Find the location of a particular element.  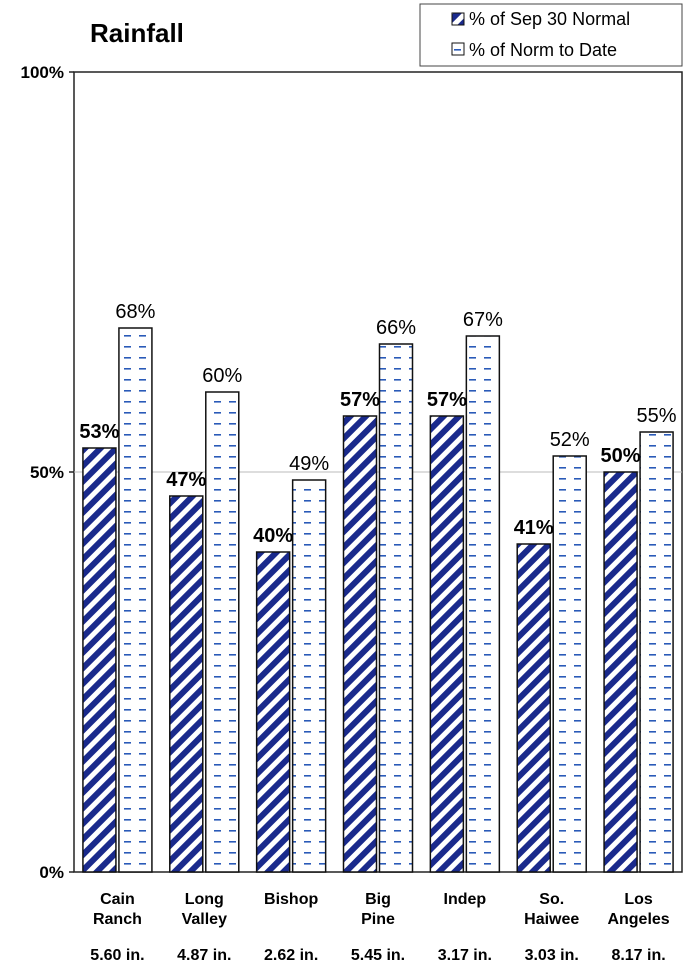

data-label: 55% is located at coordinates (657, 416).